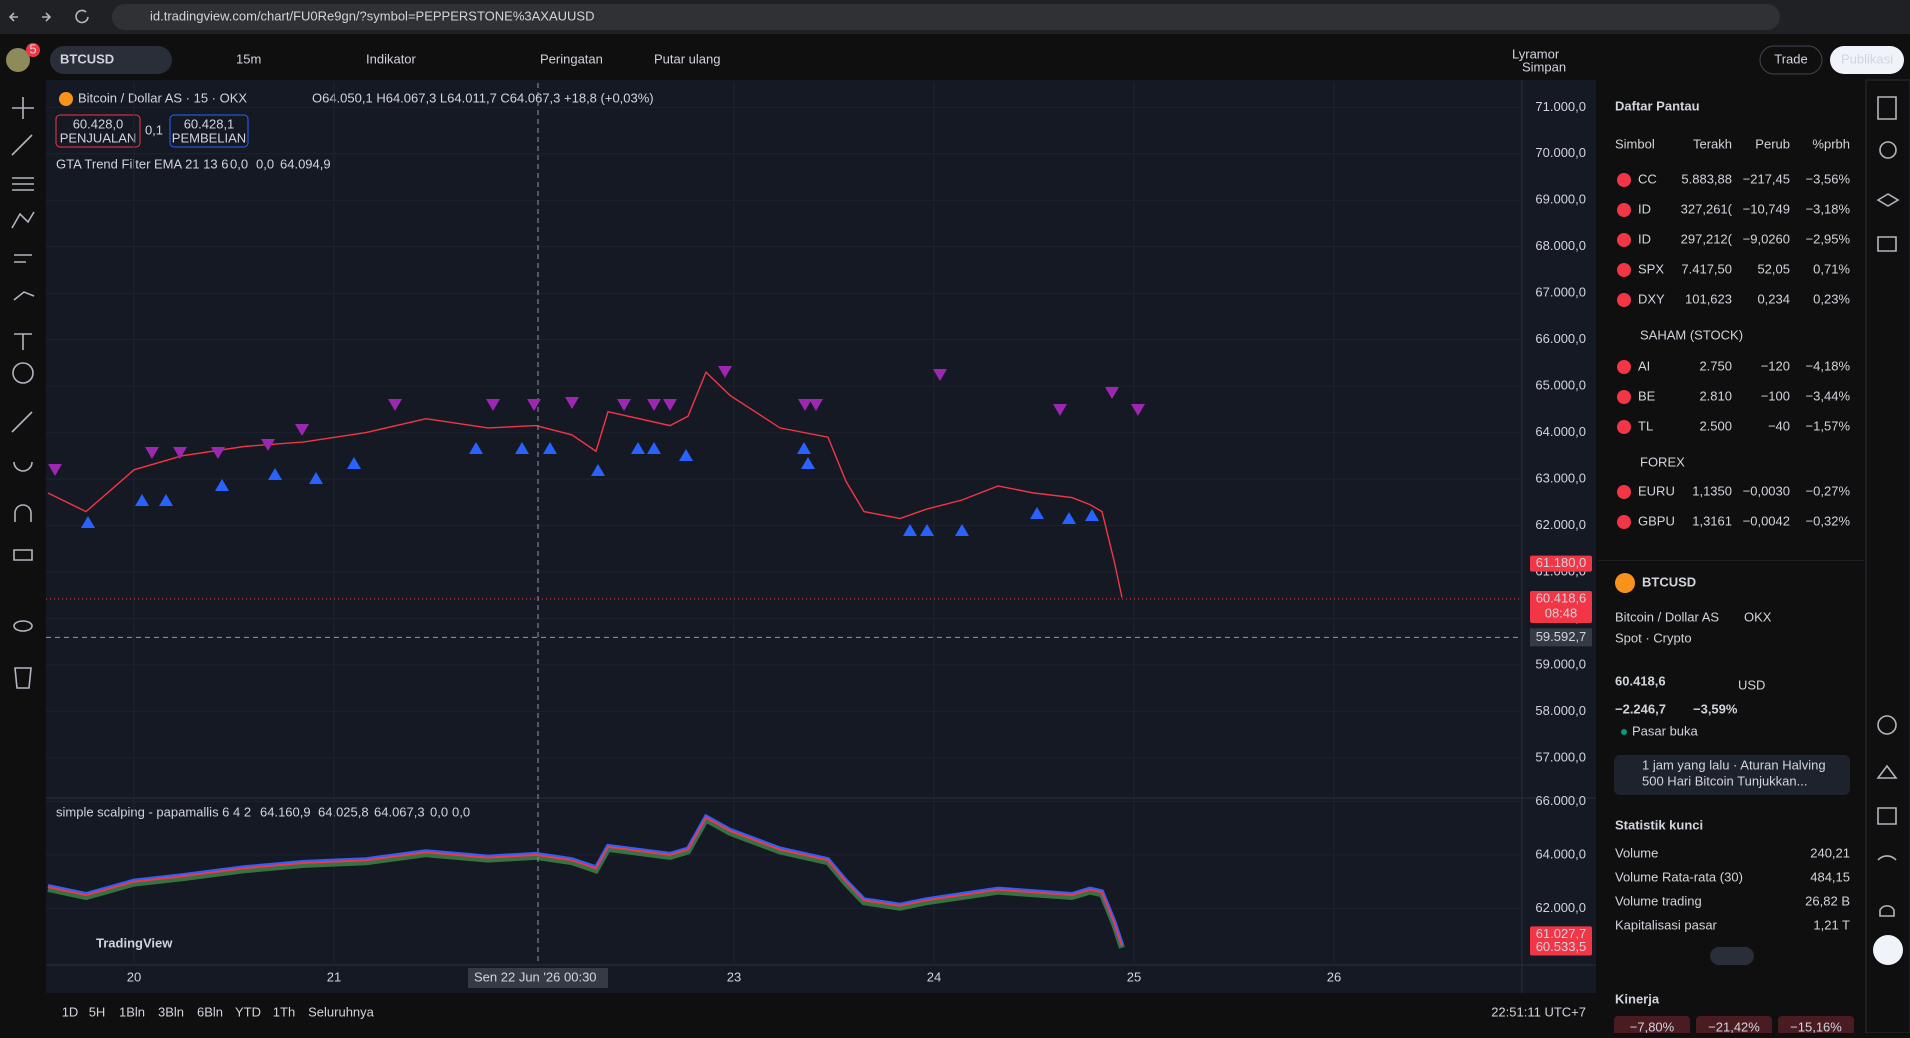  I want to click on price-line, so click(585, 484).